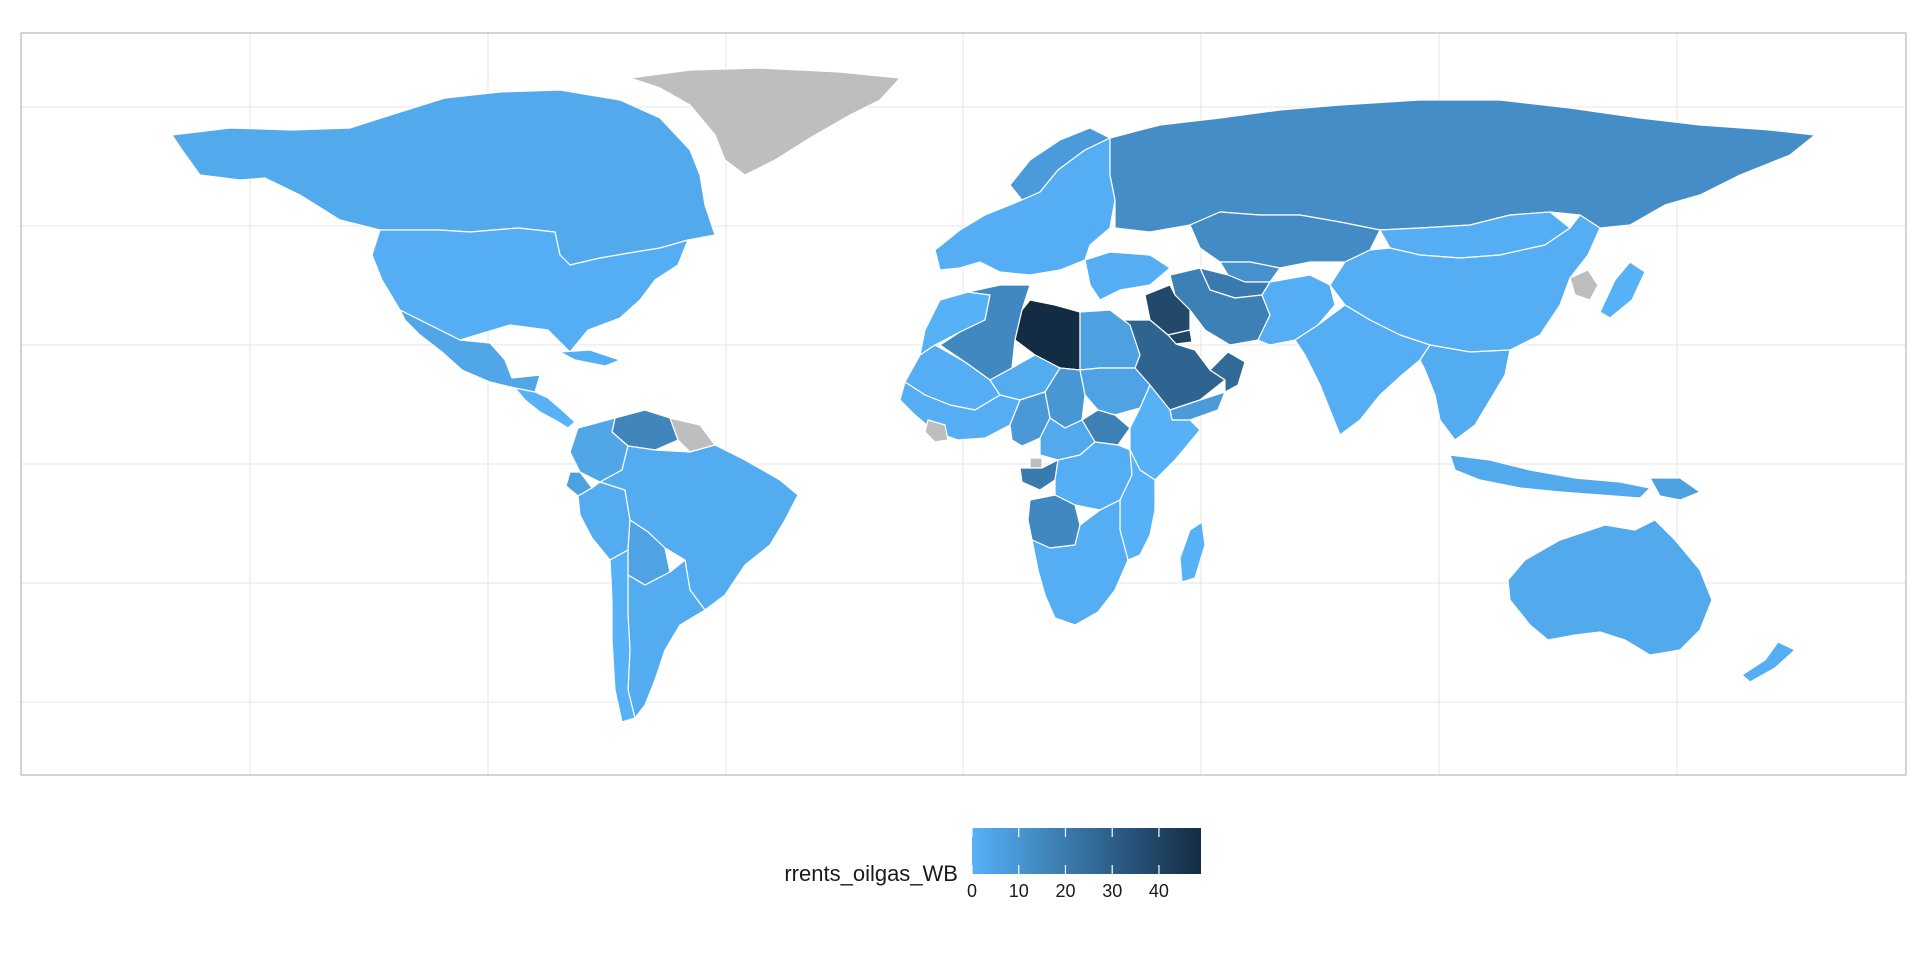 The image size is (1920, 960). I want to click on legend-tick-label: 20, so click(1065, 891).